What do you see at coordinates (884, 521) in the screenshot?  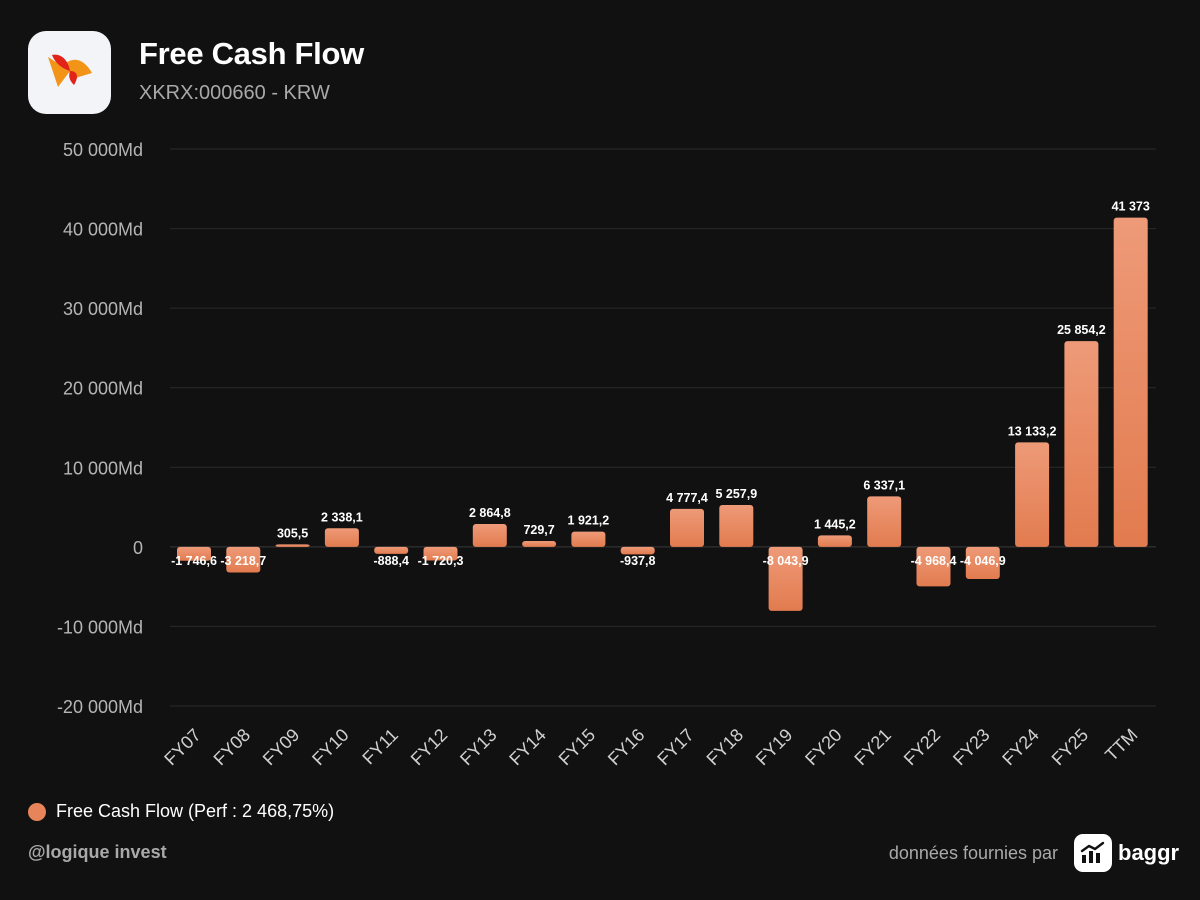 I see `bar-fy21` at bounding box center [884, 521].